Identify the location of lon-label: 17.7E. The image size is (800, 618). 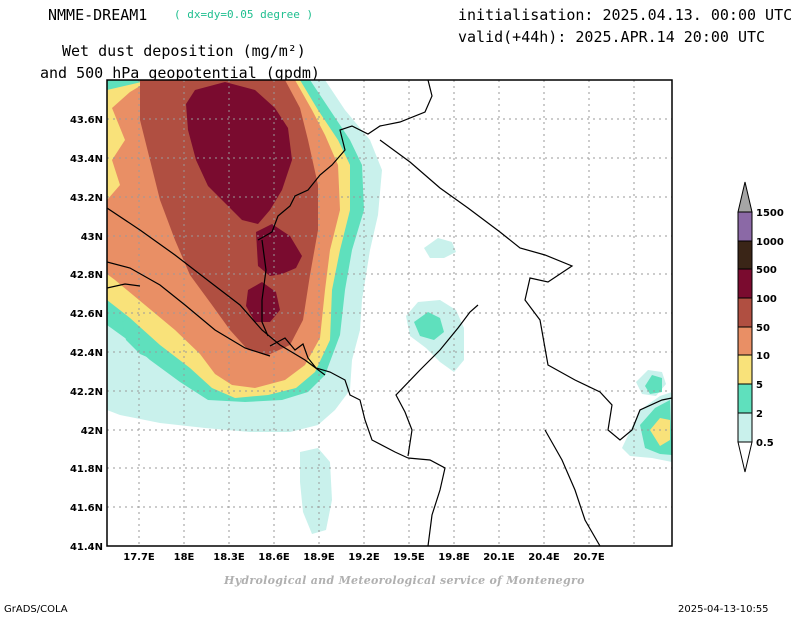
(139, 557).